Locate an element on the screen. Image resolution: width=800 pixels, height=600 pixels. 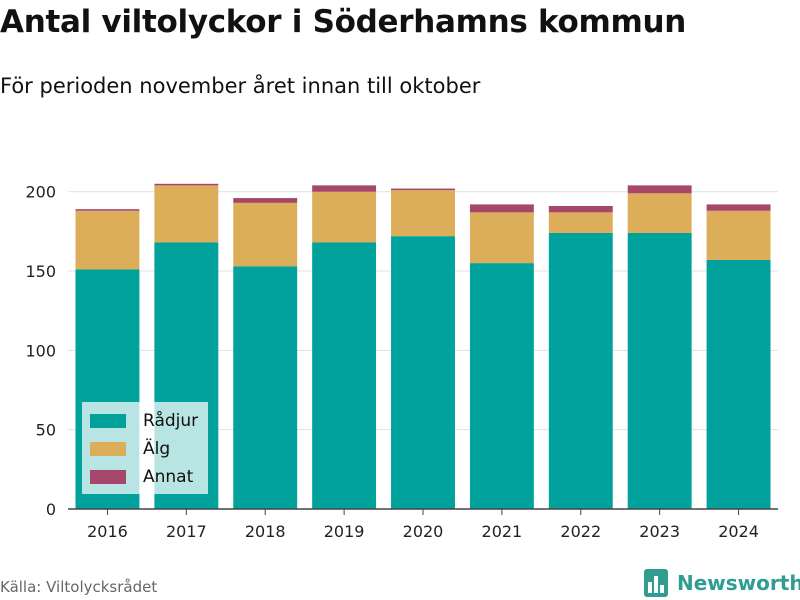
bar-2024-rdjur is located at coordinates (738, 384).